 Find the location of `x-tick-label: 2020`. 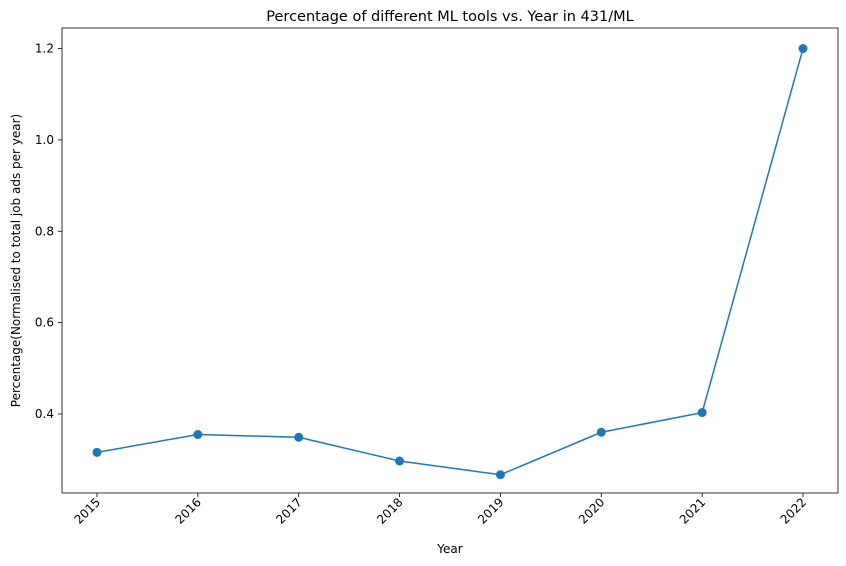

x-tick-label: 2020 is located at coordinates (591, 510).